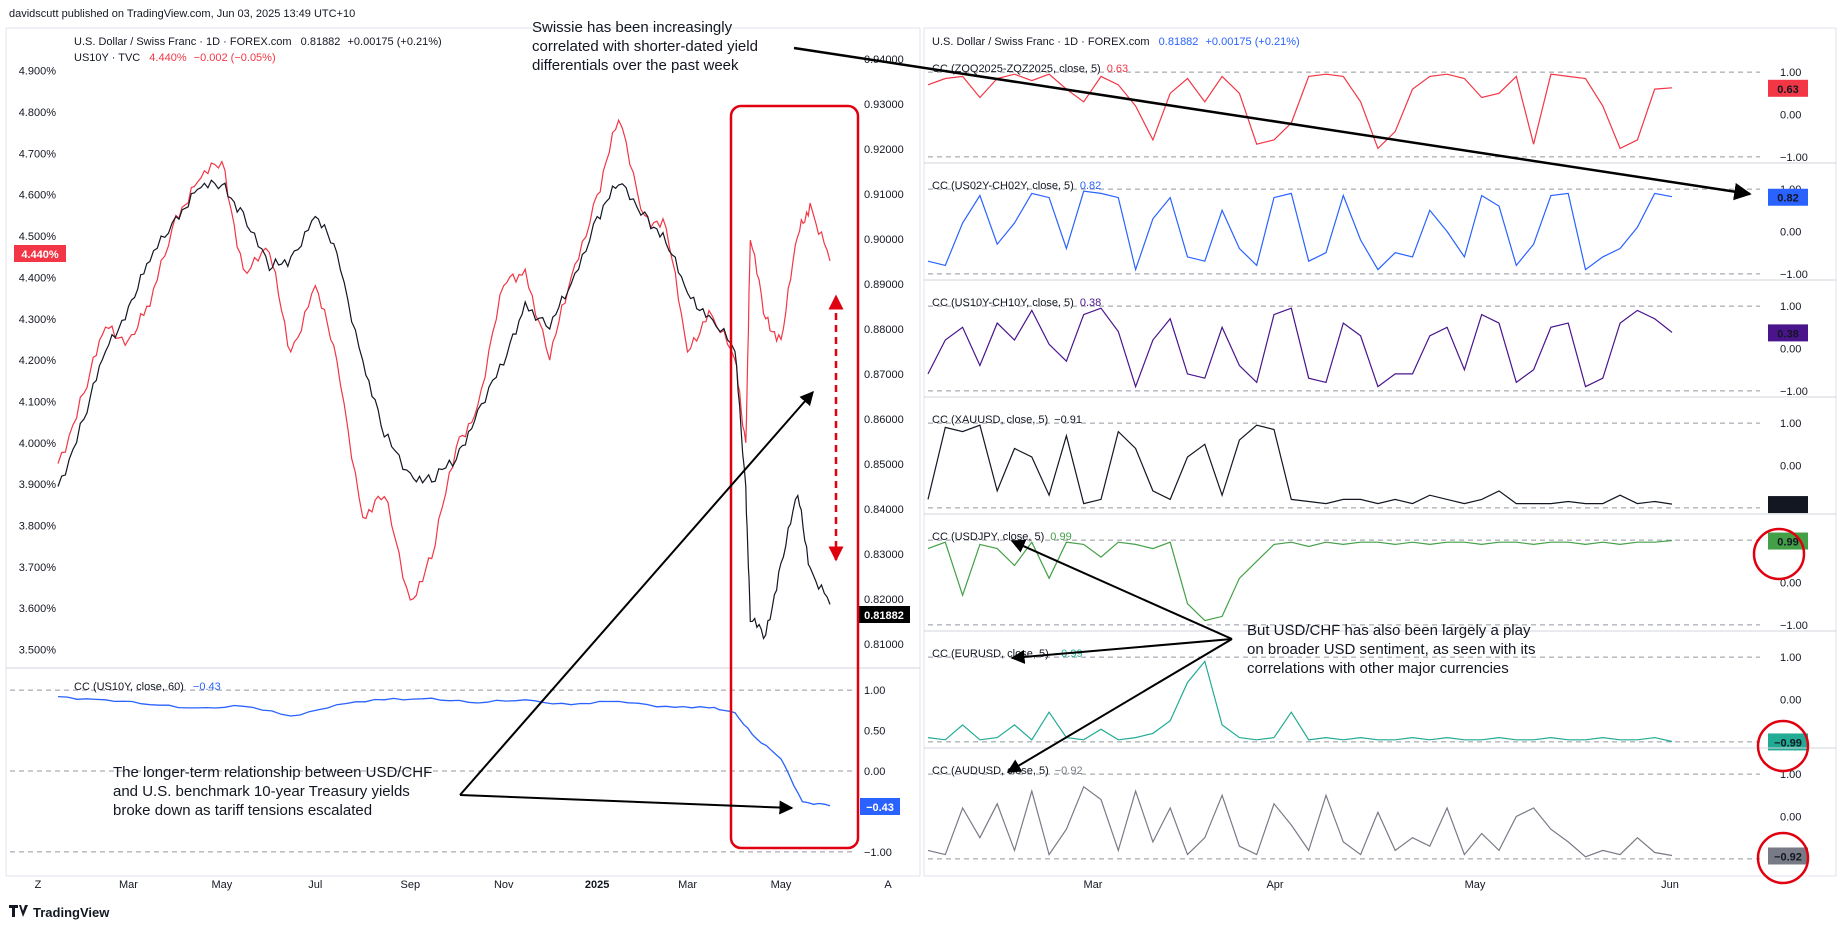  What do you see at coordinates (1121, 651) in the screenshot?
I see `arrow-right-to-eurusd` at bounding box center [1121, 651].